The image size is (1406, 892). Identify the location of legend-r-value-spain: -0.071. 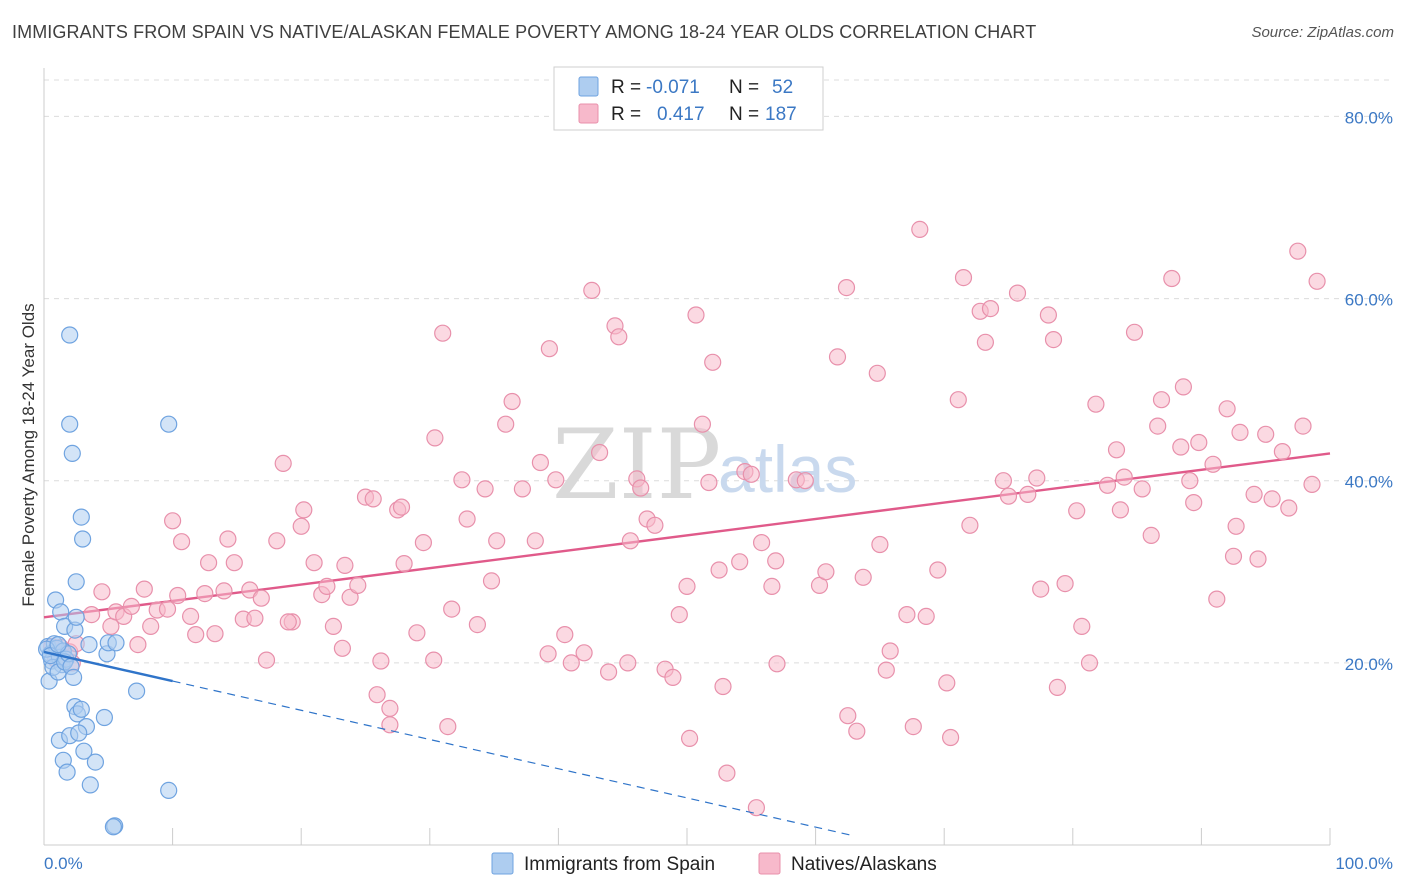
(673, 87).